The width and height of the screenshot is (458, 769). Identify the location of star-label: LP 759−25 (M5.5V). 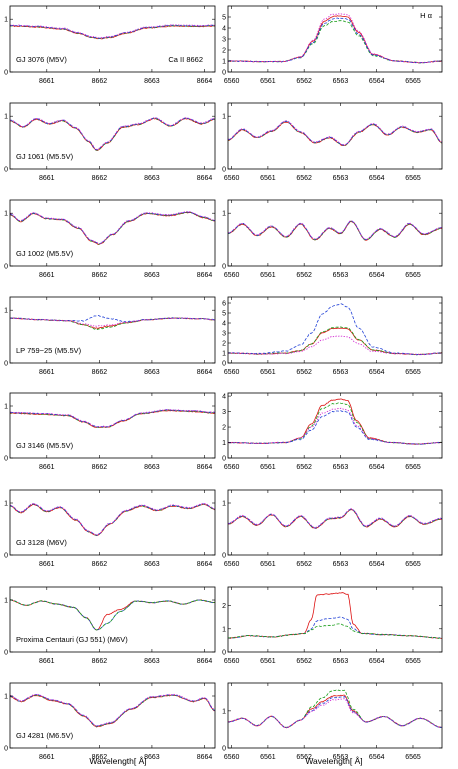
(49, 350).